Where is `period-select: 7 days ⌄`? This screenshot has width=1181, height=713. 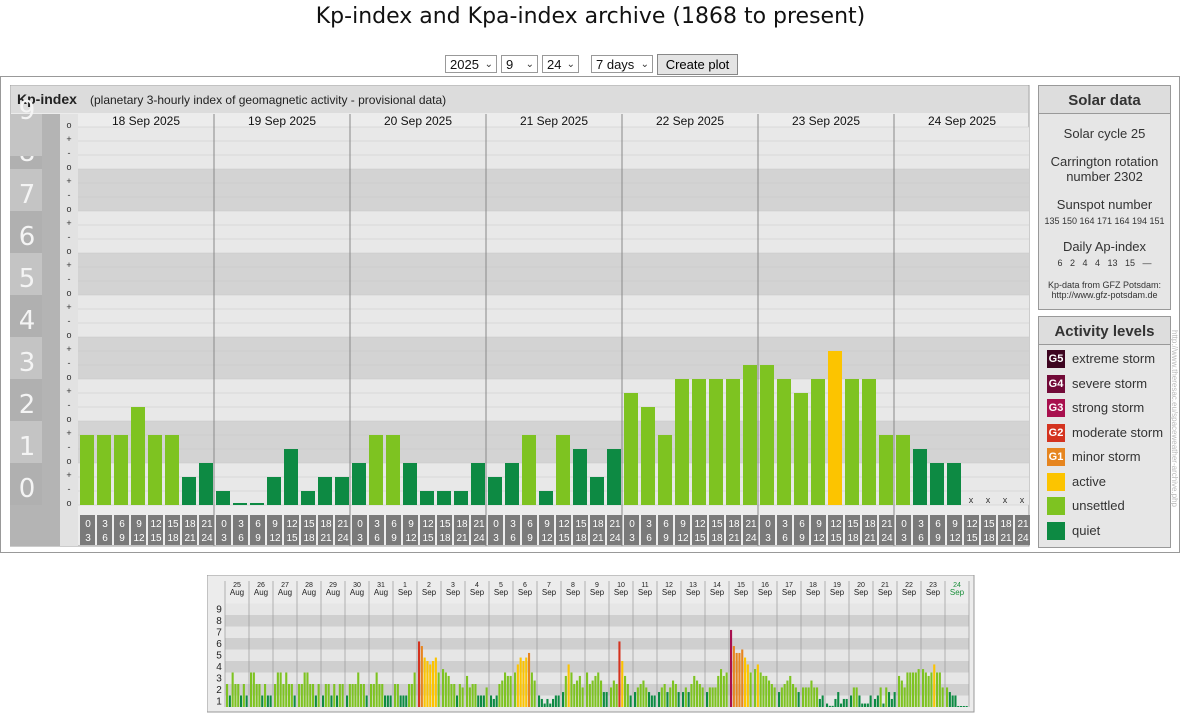 period-select: 7 days ⌄ is located at coordinates (622, 64).